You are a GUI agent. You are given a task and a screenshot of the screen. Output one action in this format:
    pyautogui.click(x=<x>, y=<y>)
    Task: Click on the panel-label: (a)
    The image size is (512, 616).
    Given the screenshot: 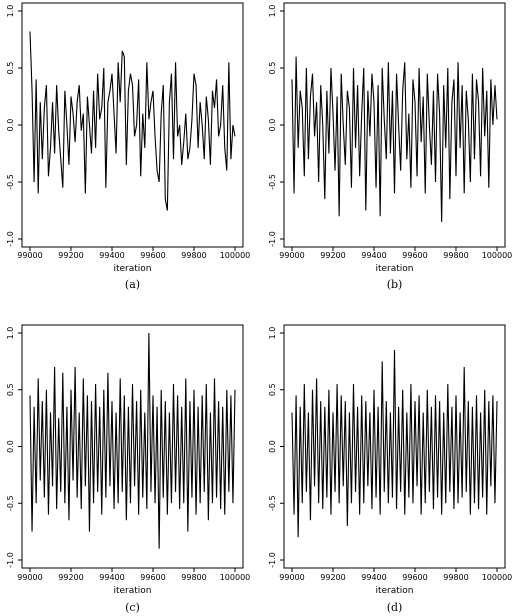 What is the action you would take?
    pyautogui.click(x=132, y=284)
    